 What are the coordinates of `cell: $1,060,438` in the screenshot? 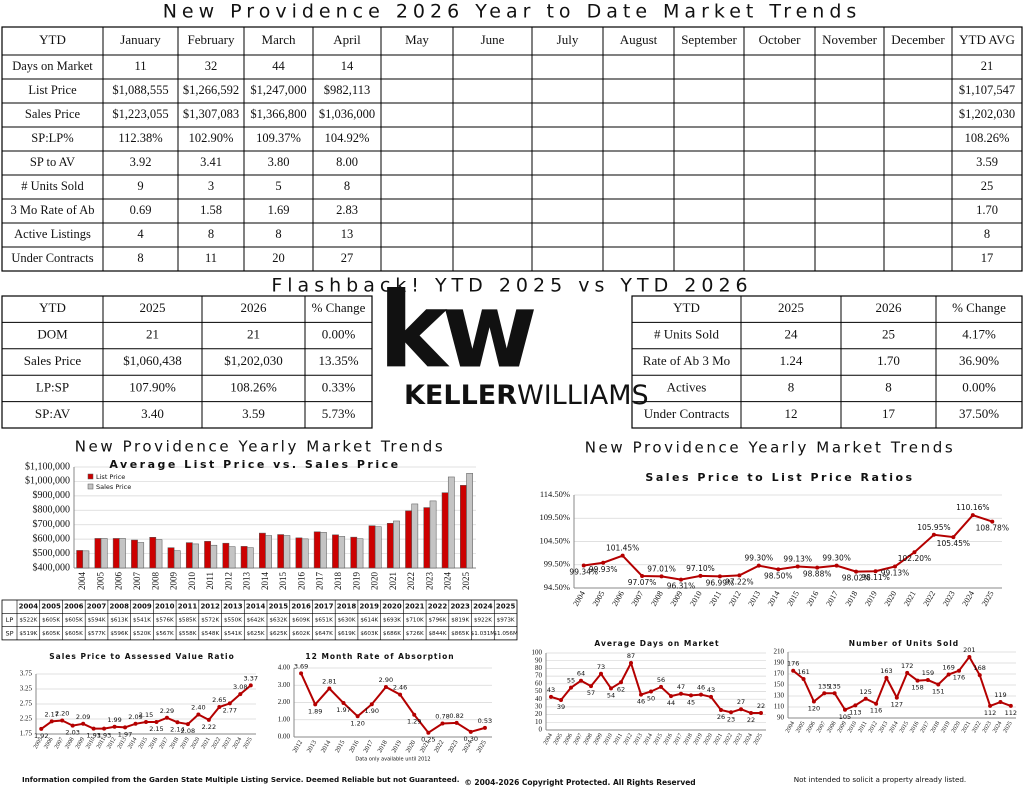 It's located at (152, 360).